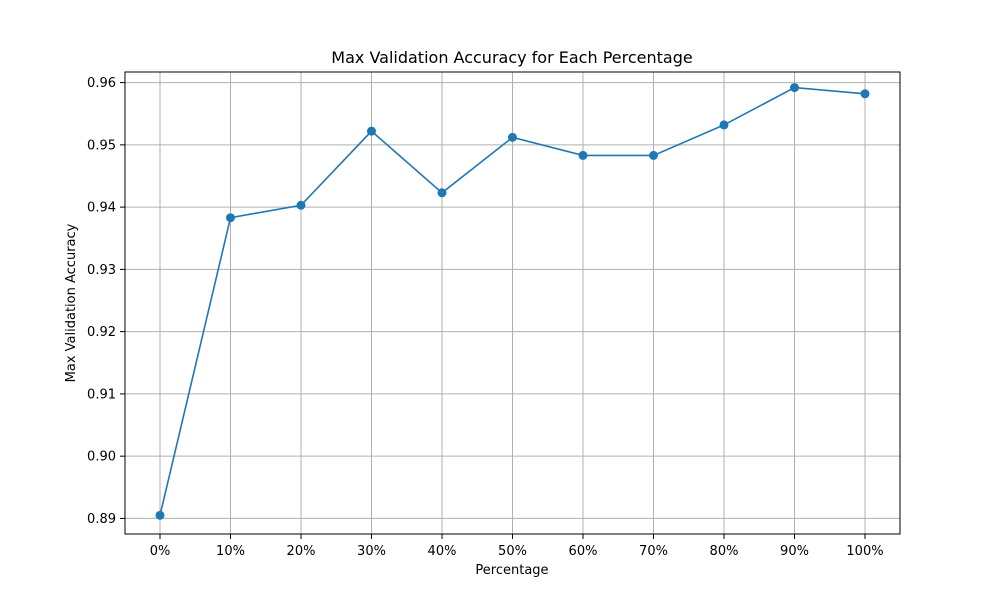 Image resolution: width=1000 pixels, height=600 pixels. Describe the element at coordinates (101, 457) in the screenshot. I see `y-tick-label: 0.90` at that location.